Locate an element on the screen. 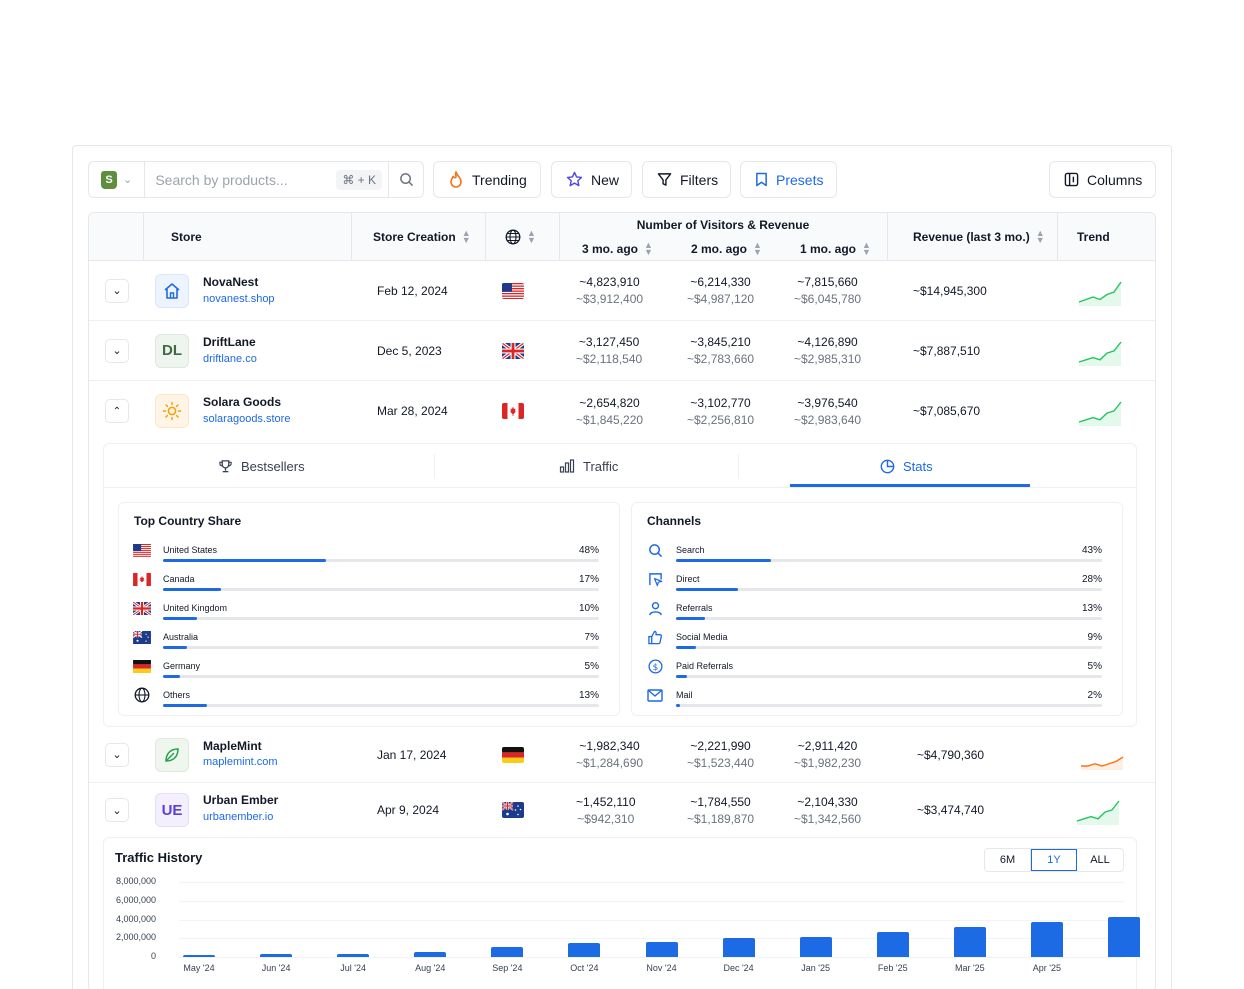  visitors-2mo: ~3,102,770 ~$2,256,810 is located at coordinates (721, 411).